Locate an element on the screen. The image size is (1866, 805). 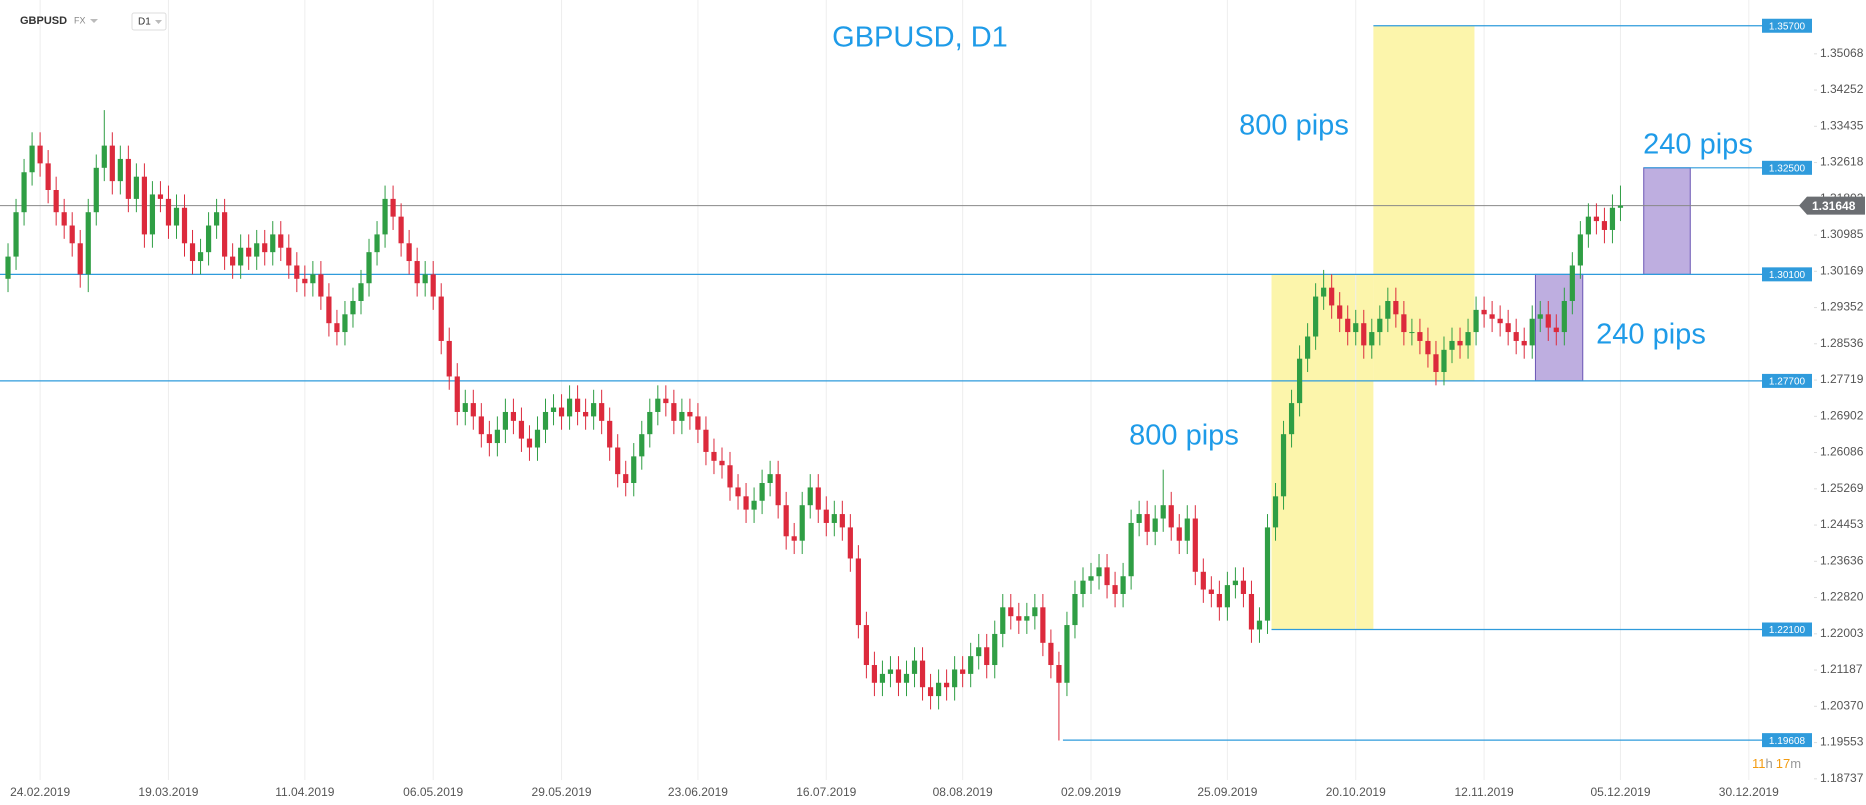
y-tick-label: 1.30169 is located at coordinates (1842, 270).